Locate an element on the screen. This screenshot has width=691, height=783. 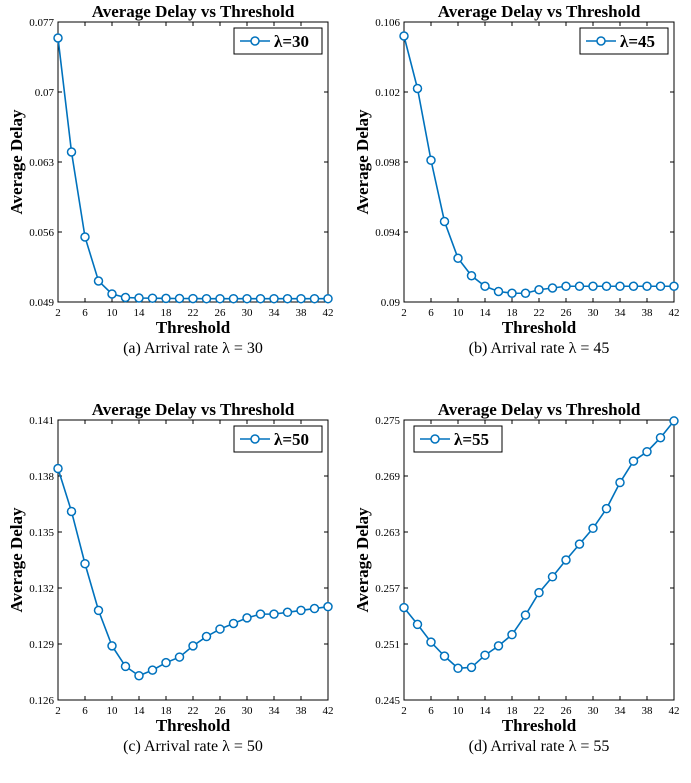
legend: λ=50 is located at coordinates (278, 439).